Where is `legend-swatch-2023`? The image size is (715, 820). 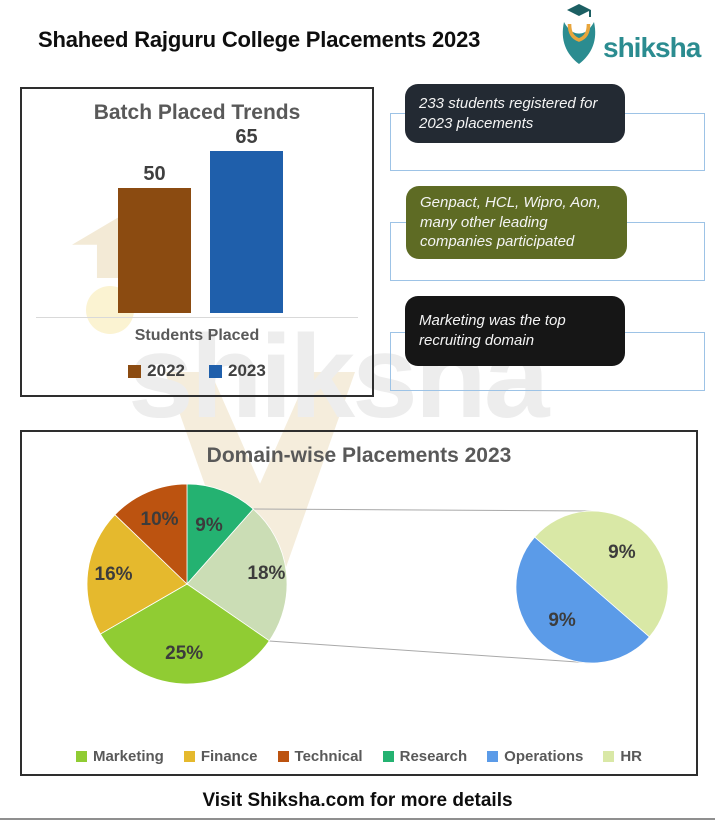 legend-swatch-2023 is located at coordinates (215, 371).